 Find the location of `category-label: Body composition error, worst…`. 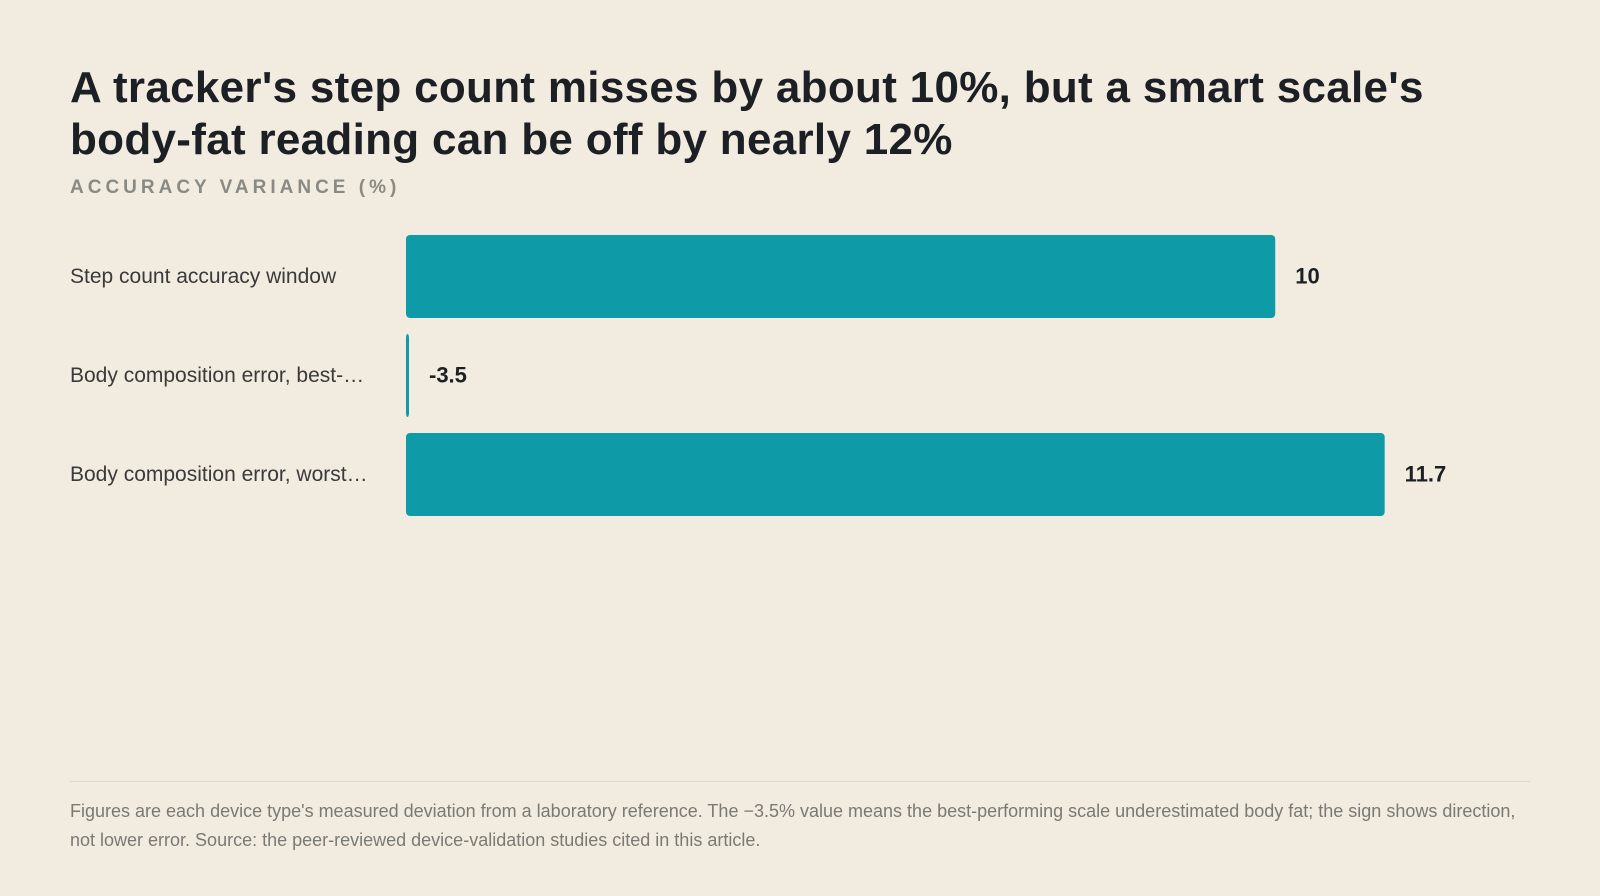

category-label: Body composition error, worst… is located at coordinates (219, 474).